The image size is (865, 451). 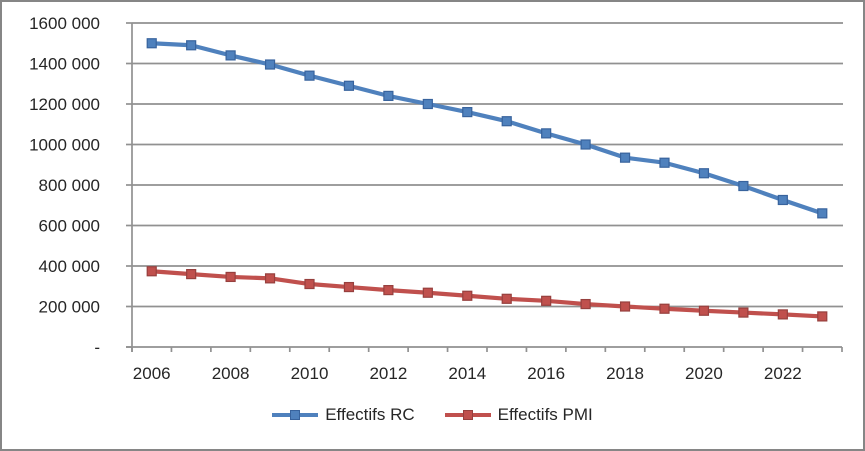 I want to click on x-tick-label: 2014, so click(x=467, y=373).